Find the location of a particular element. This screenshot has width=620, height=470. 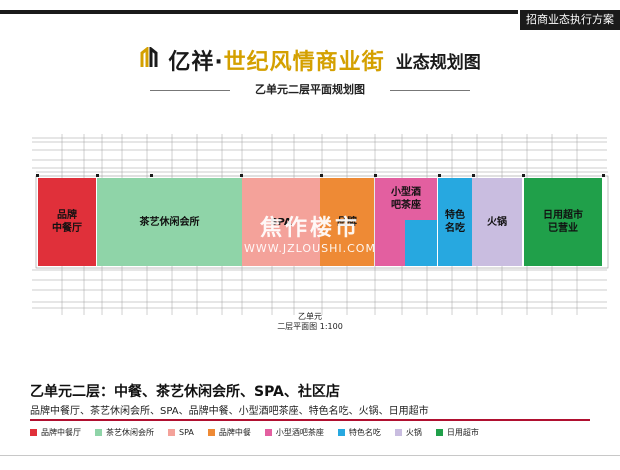

legend-item-spa: SPA is located at coordinates (181, 432).